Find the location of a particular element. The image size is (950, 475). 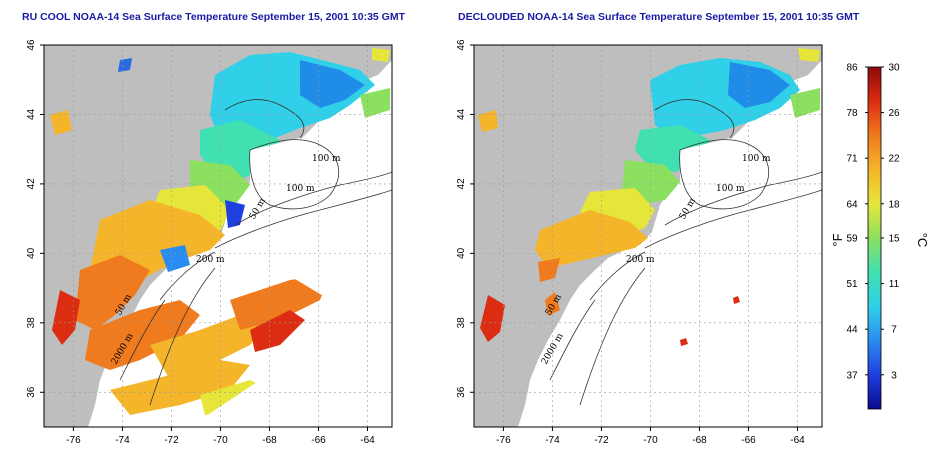

celsius-unit-label: °C is located at coordinates (922, 240).